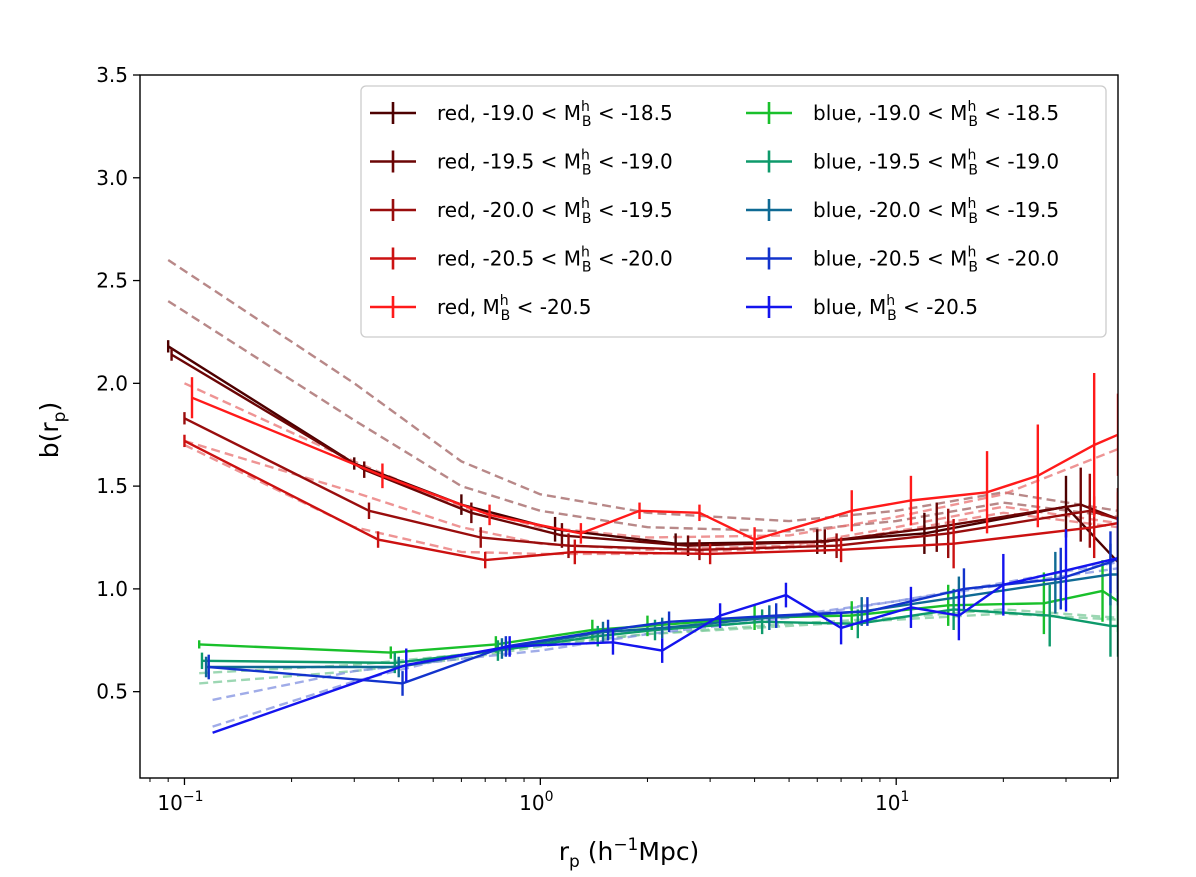 The height and width of the screenshot is (877, 1196). I want to click on legend-entry-9: blue, -20.5 < Mh B < -20.0, so click(902, 260).